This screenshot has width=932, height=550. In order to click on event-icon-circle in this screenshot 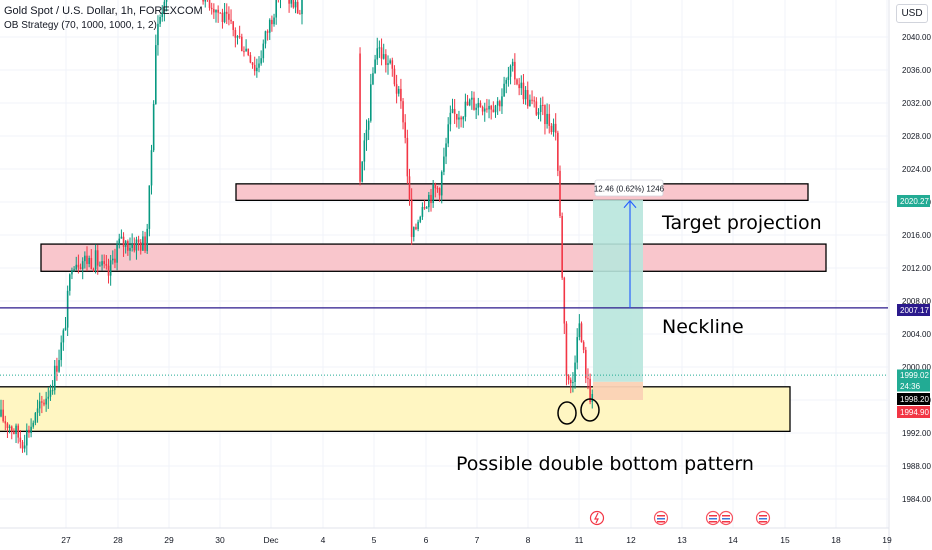, I will do `click(597, 518)`.